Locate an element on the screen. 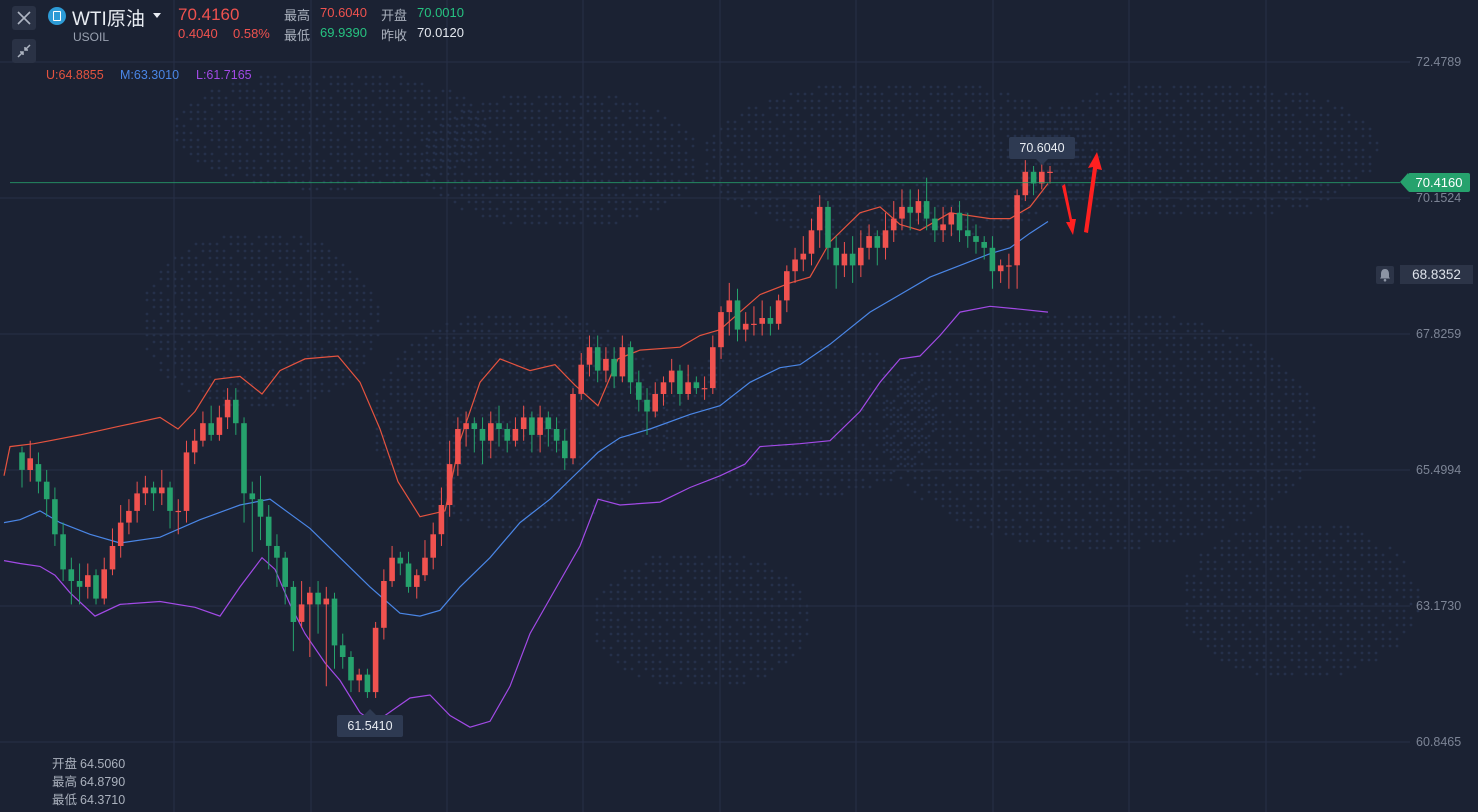 Image resolution: width=1478 pixels, height=812 pixels. bell-icon is located at coordinates (1385, 275).